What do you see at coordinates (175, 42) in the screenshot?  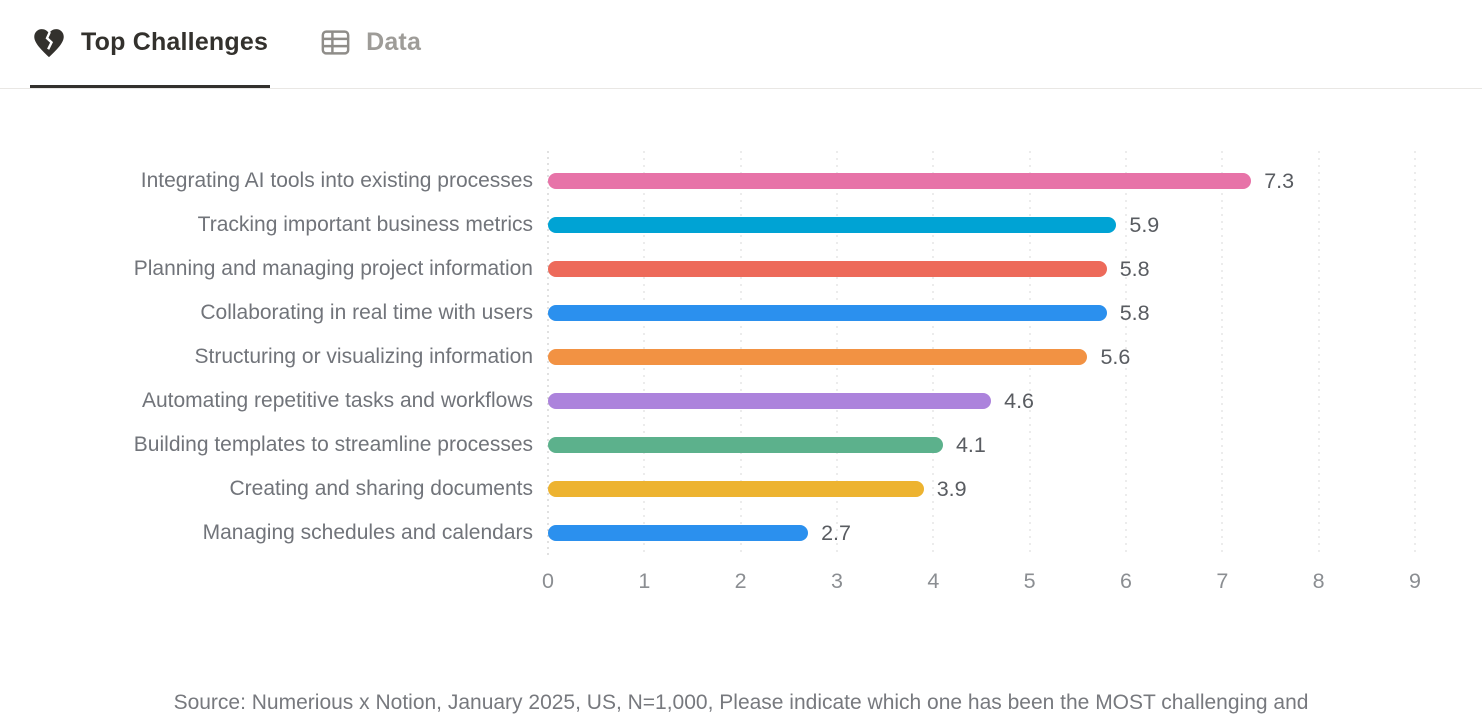 I see `tab-top-challenges-label: Top Challenges` at bounding box center [175, 42].